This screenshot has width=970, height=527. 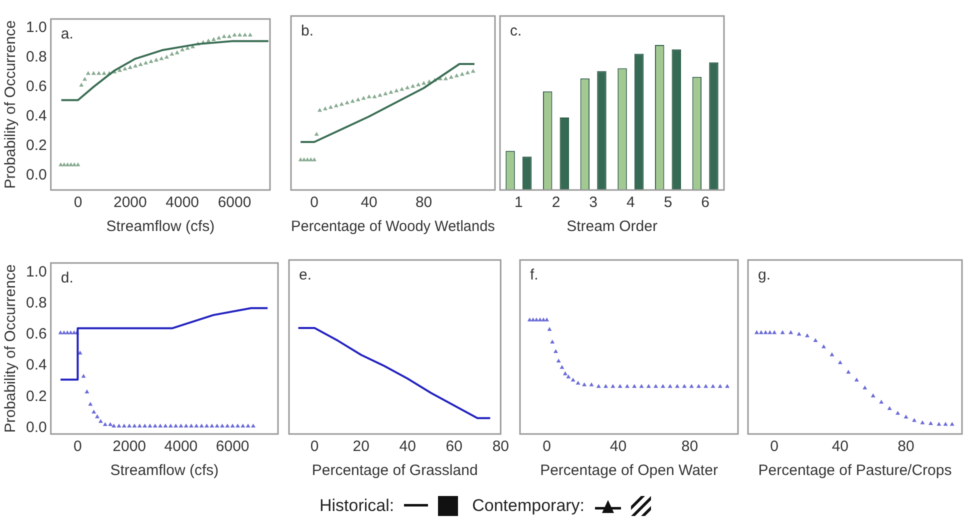 What do you see at coordinates (705, 203) in the screenshot?
I see `x-tick-label: 6` at bounding box center [705, 203].